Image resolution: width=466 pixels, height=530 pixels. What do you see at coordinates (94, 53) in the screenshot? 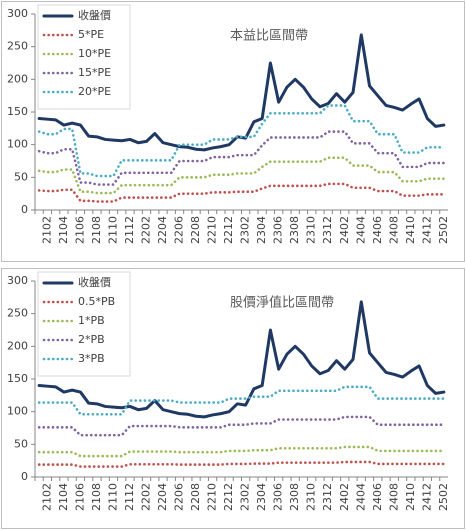
I see `legend-label: 10*PE` at bounding box center [94, 53].